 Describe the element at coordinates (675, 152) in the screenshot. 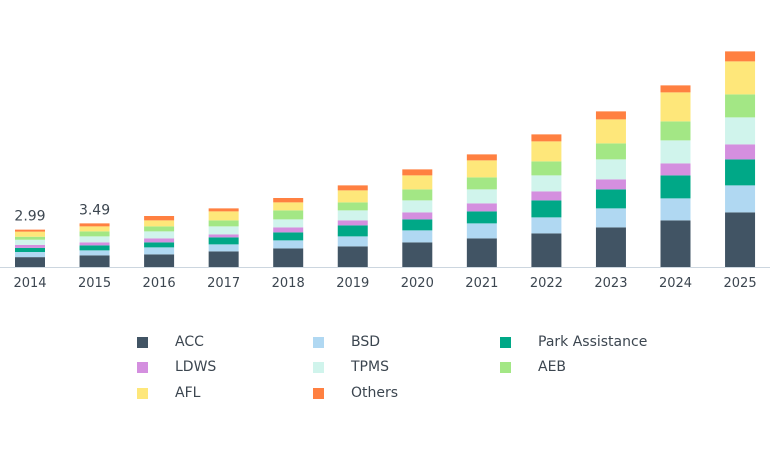

I see `bar-segment-tpms-2024` at that location.